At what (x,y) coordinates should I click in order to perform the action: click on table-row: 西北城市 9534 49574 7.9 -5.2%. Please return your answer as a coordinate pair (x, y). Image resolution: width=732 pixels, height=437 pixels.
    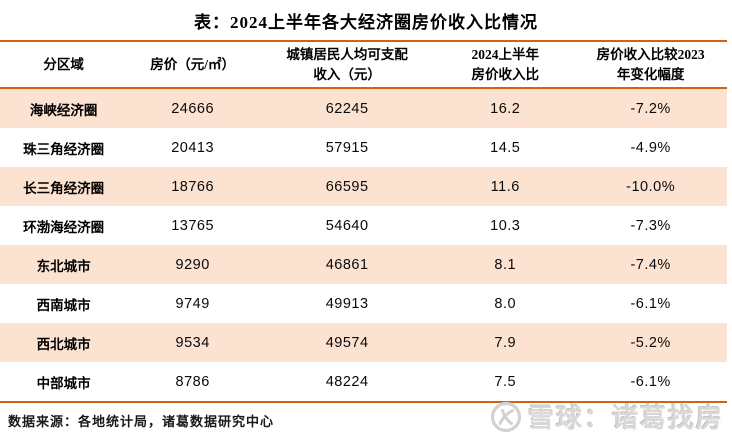
    Looking at the image, I should click on (363, 342).